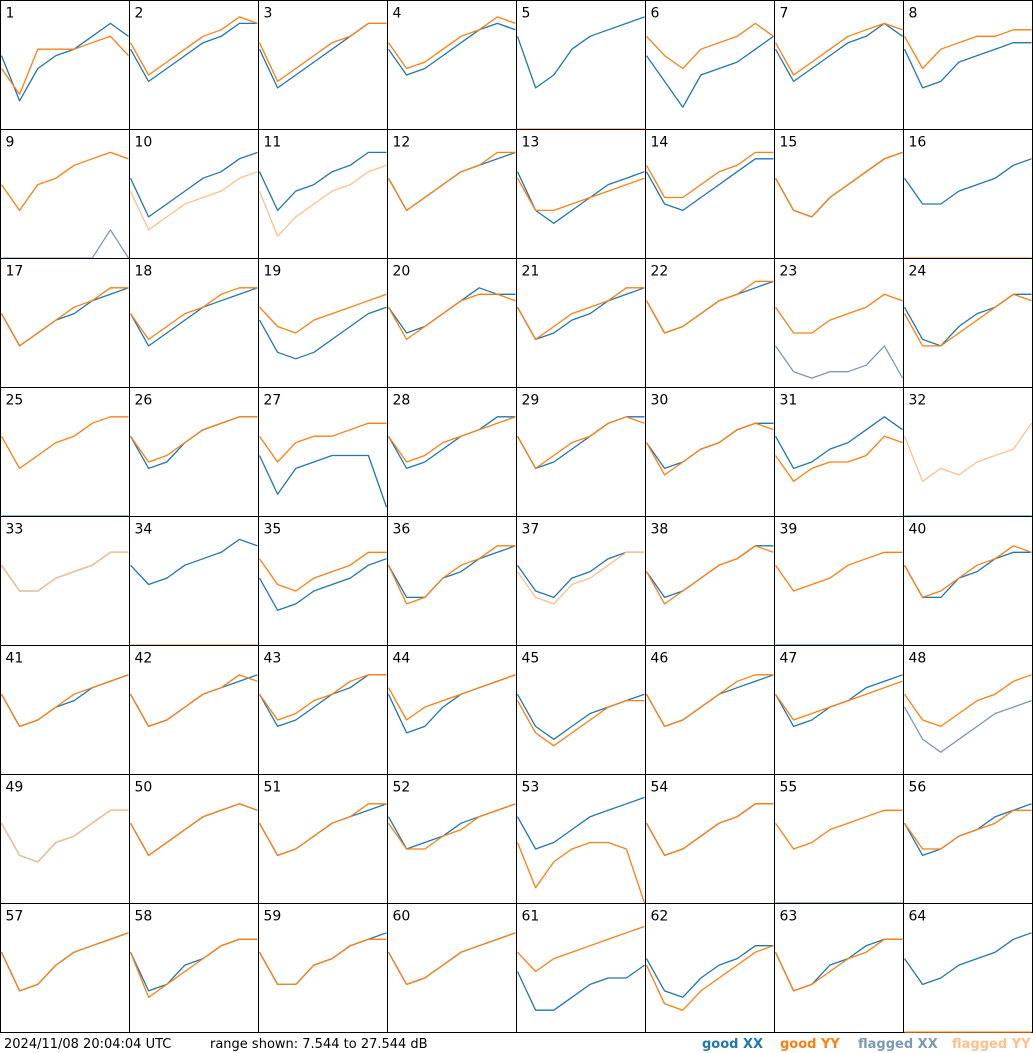 The image size is (1033, 1053). I want to click on panel-number: 48, so click(918, 659).